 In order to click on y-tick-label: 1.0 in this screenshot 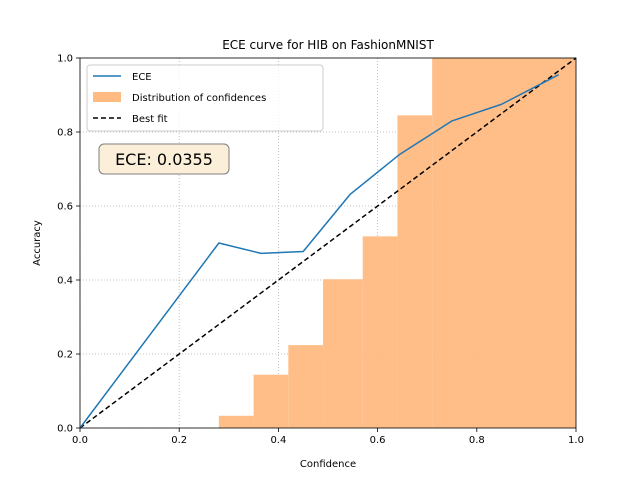, I will do `click(65, 59)`.